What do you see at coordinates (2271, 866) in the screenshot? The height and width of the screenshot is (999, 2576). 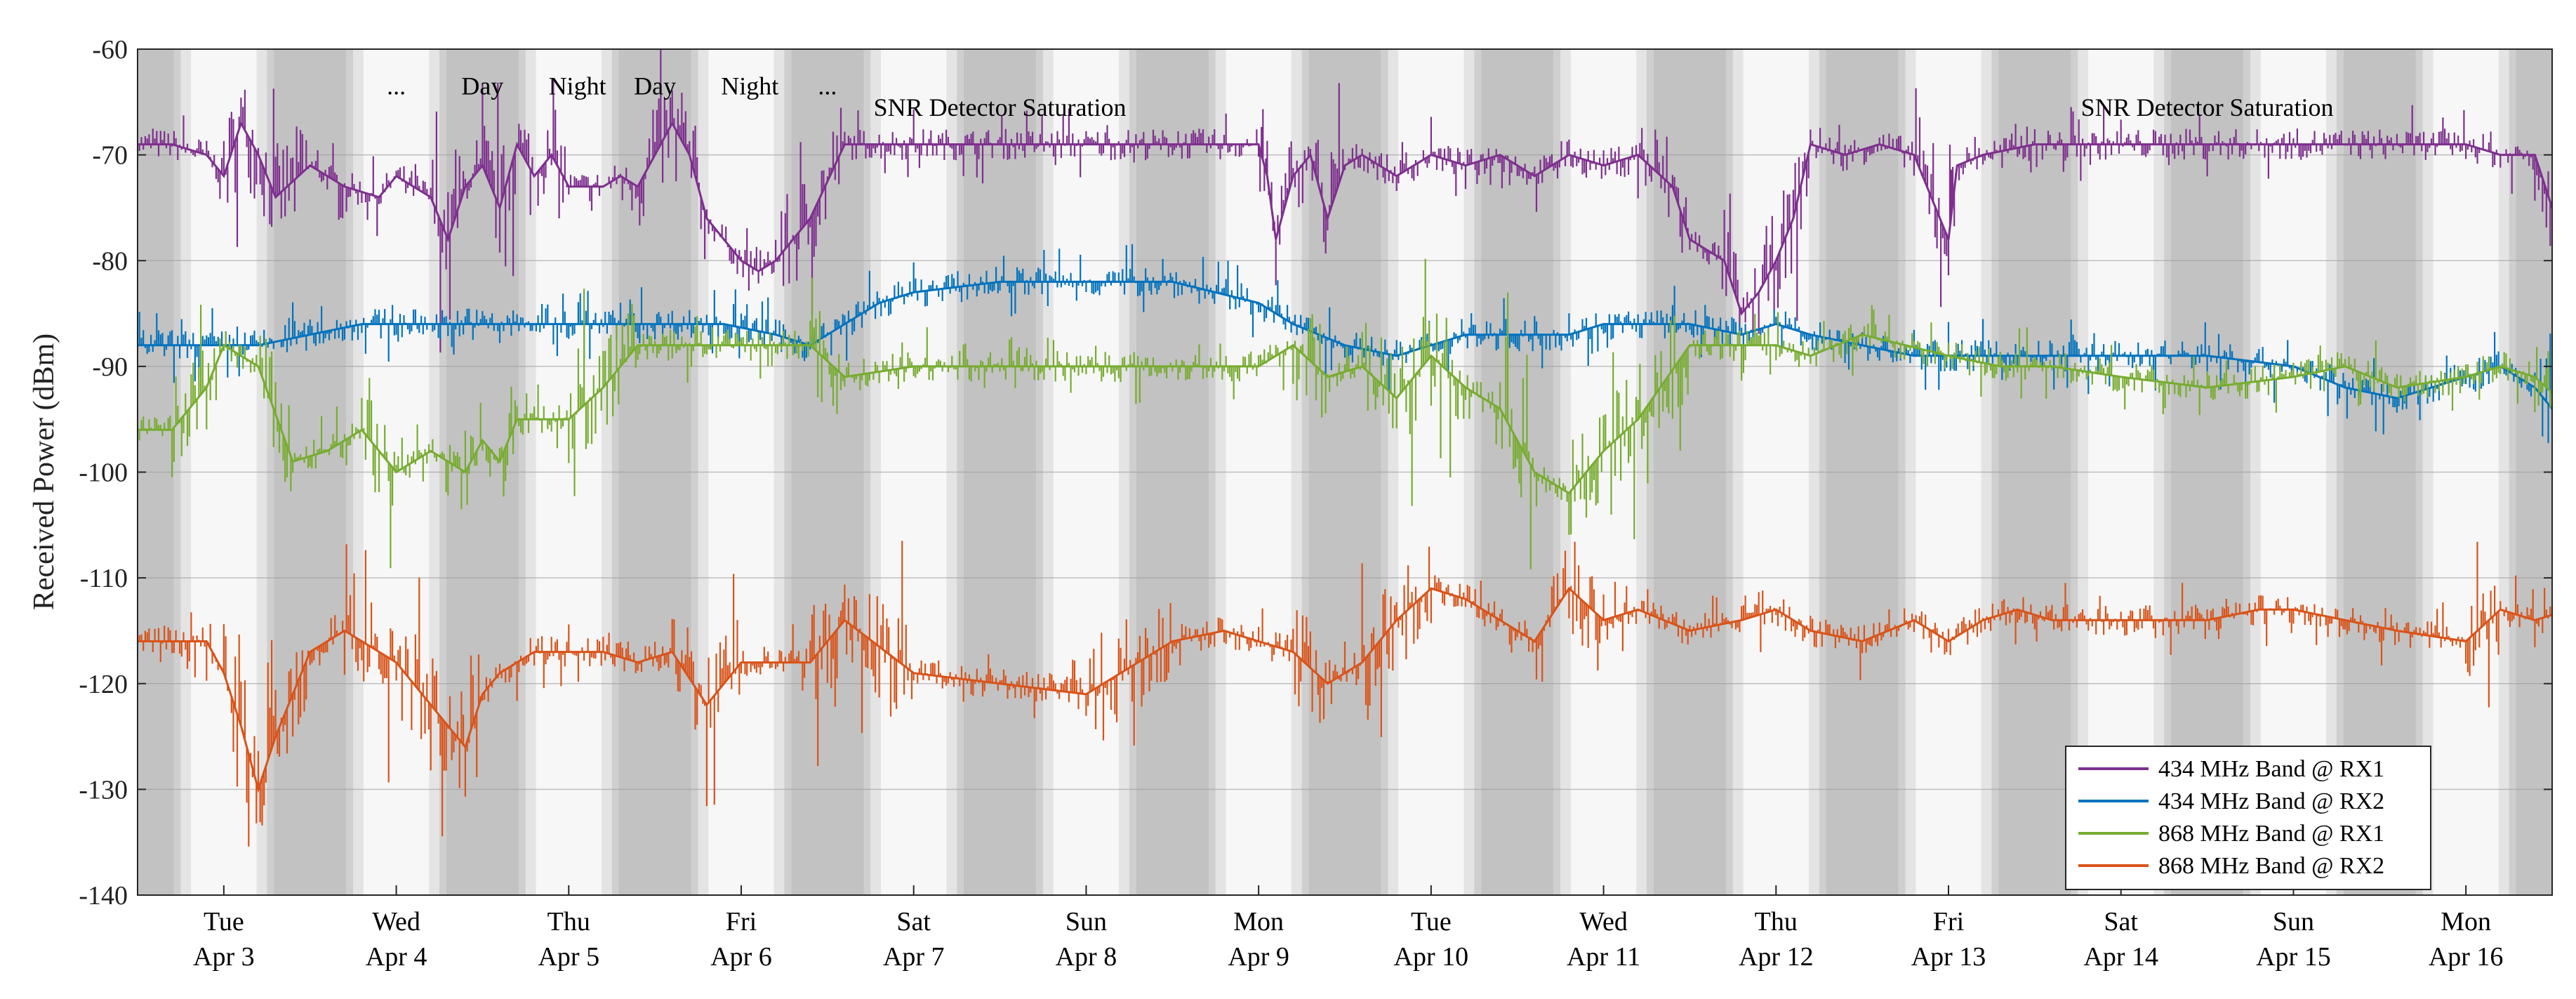 I see `legend-label: 868 MHz Band @ RX2` at bounding box center [2271, 866].